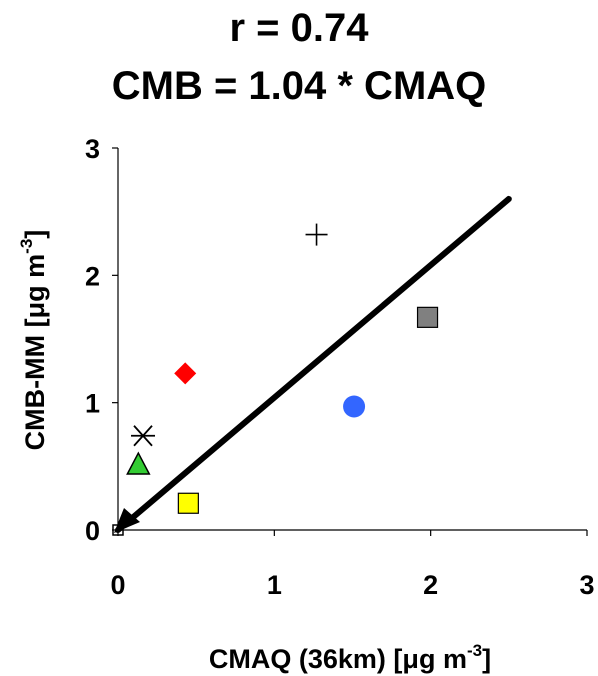 This screenshot has width=598, height=676. Describe the element at coordinates (127, 520) in the screenshot. I see `fit-line-arrowhead` at that location.